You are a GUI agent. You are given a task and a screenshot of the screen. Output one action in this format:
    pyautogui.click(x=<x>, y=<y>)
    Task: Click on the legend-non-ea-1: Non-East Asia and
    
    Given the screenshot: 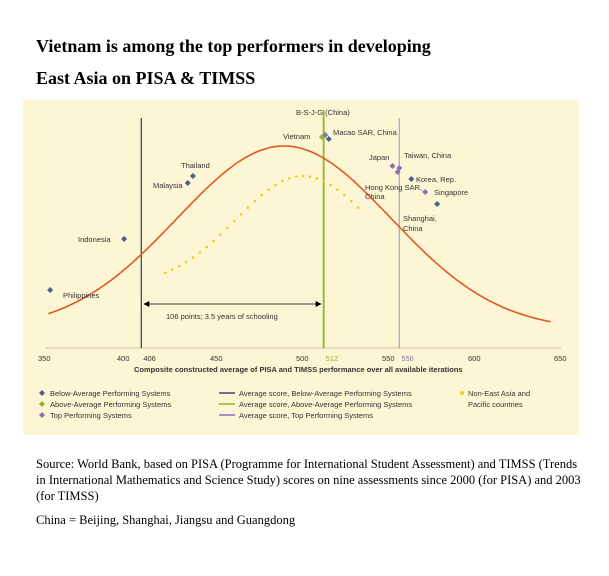 What is the action you would take?
    pyautogui.click(x=499, y=393)
    